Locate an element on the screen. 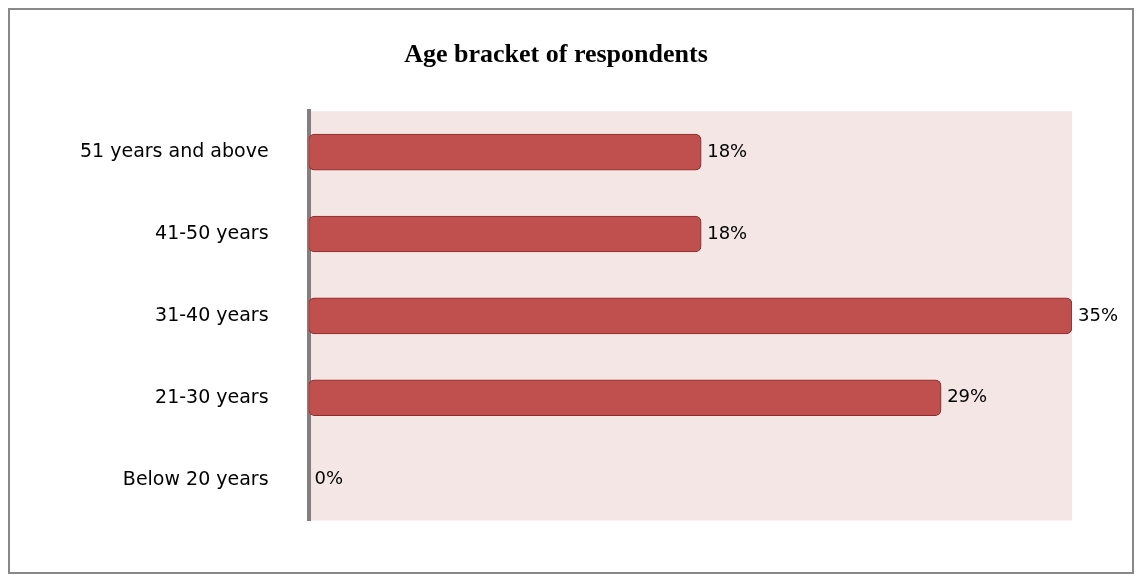 Image resolution: width=1142 pixels, height=582 pixels. y-tick-label: 41-50 years is located at coordinates (212, 231).